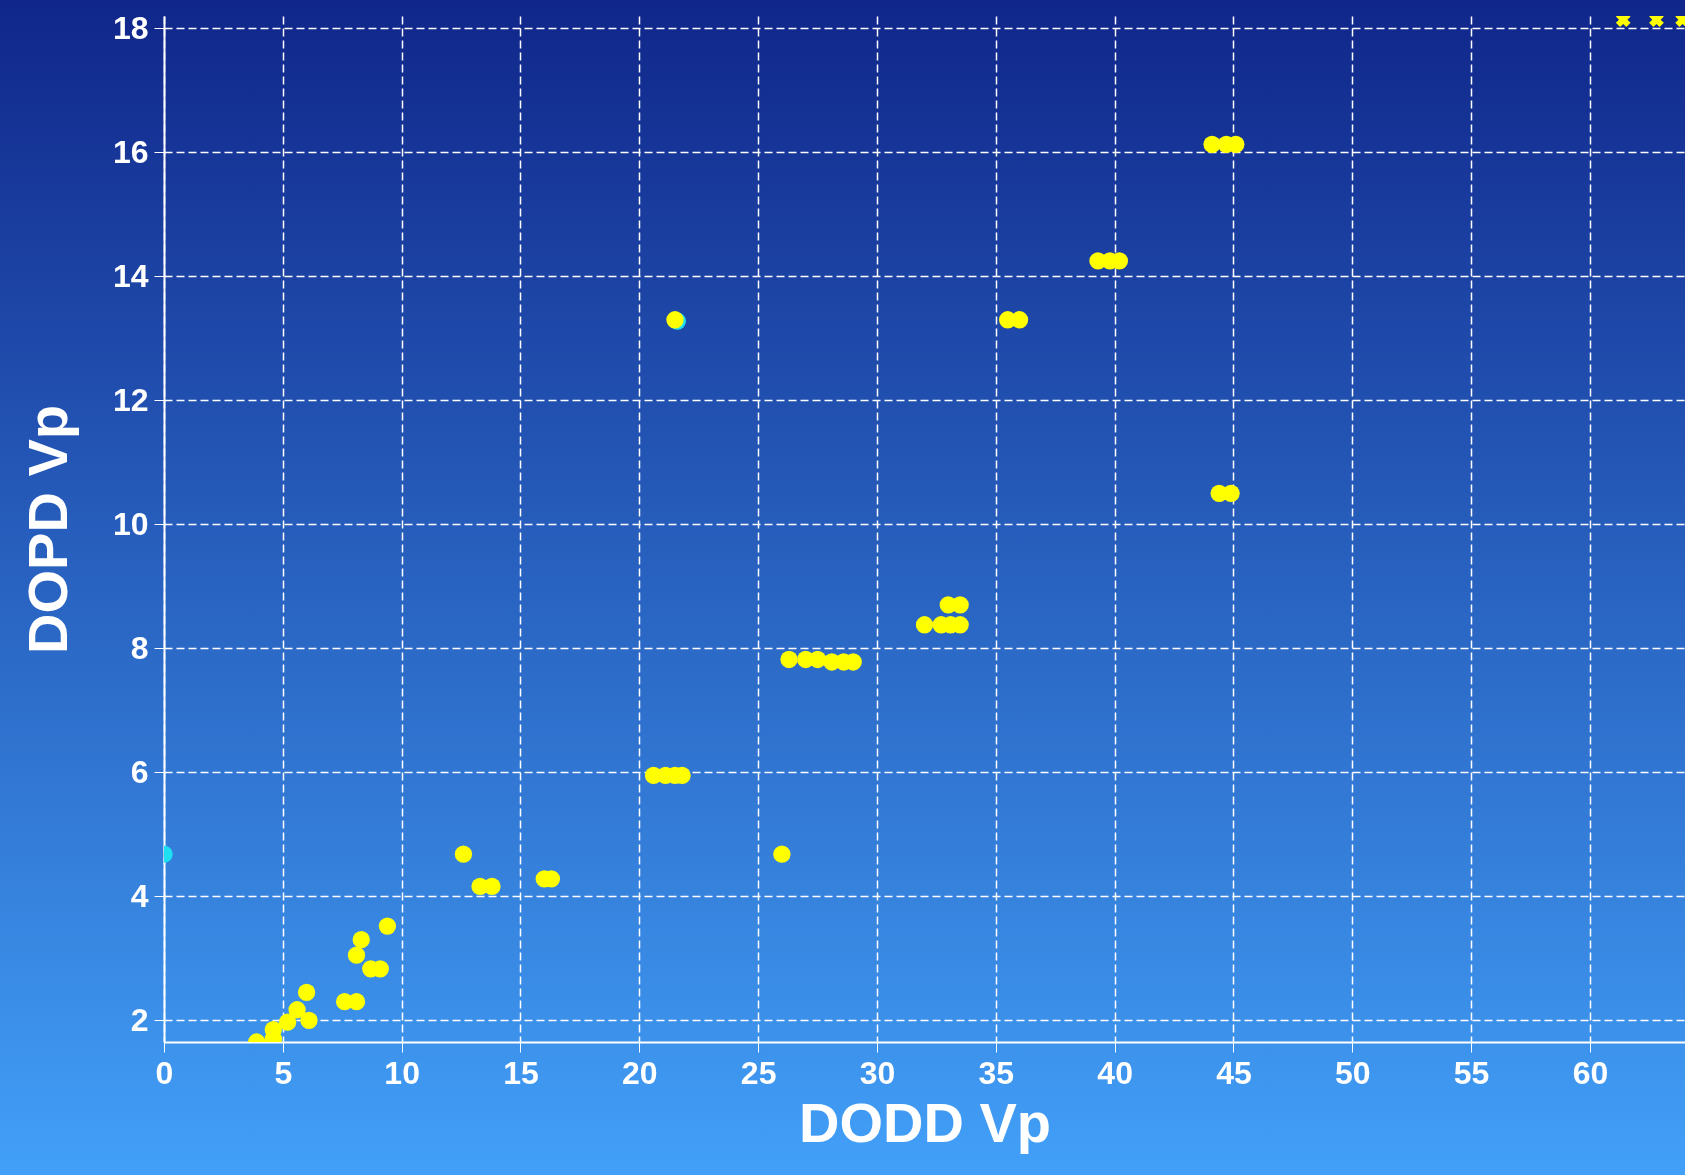  Describe the element at coordinates (130, 523) in the screenshot. I see `y-tick-label: 10` at that location.